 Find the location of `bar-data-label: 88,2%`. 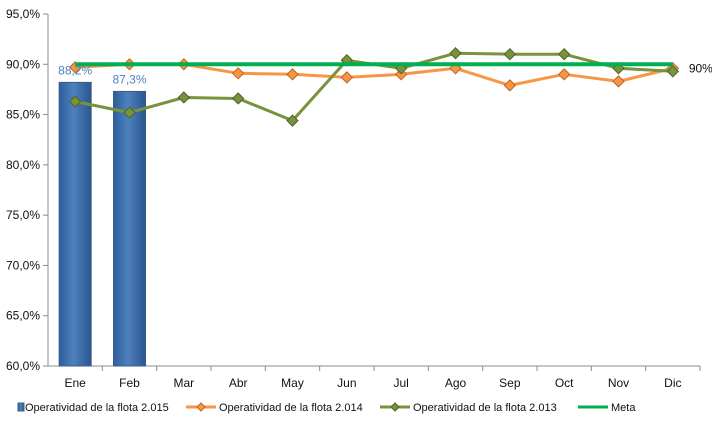

bar-data-label: 88,2% is located at coordinates (75, 70).